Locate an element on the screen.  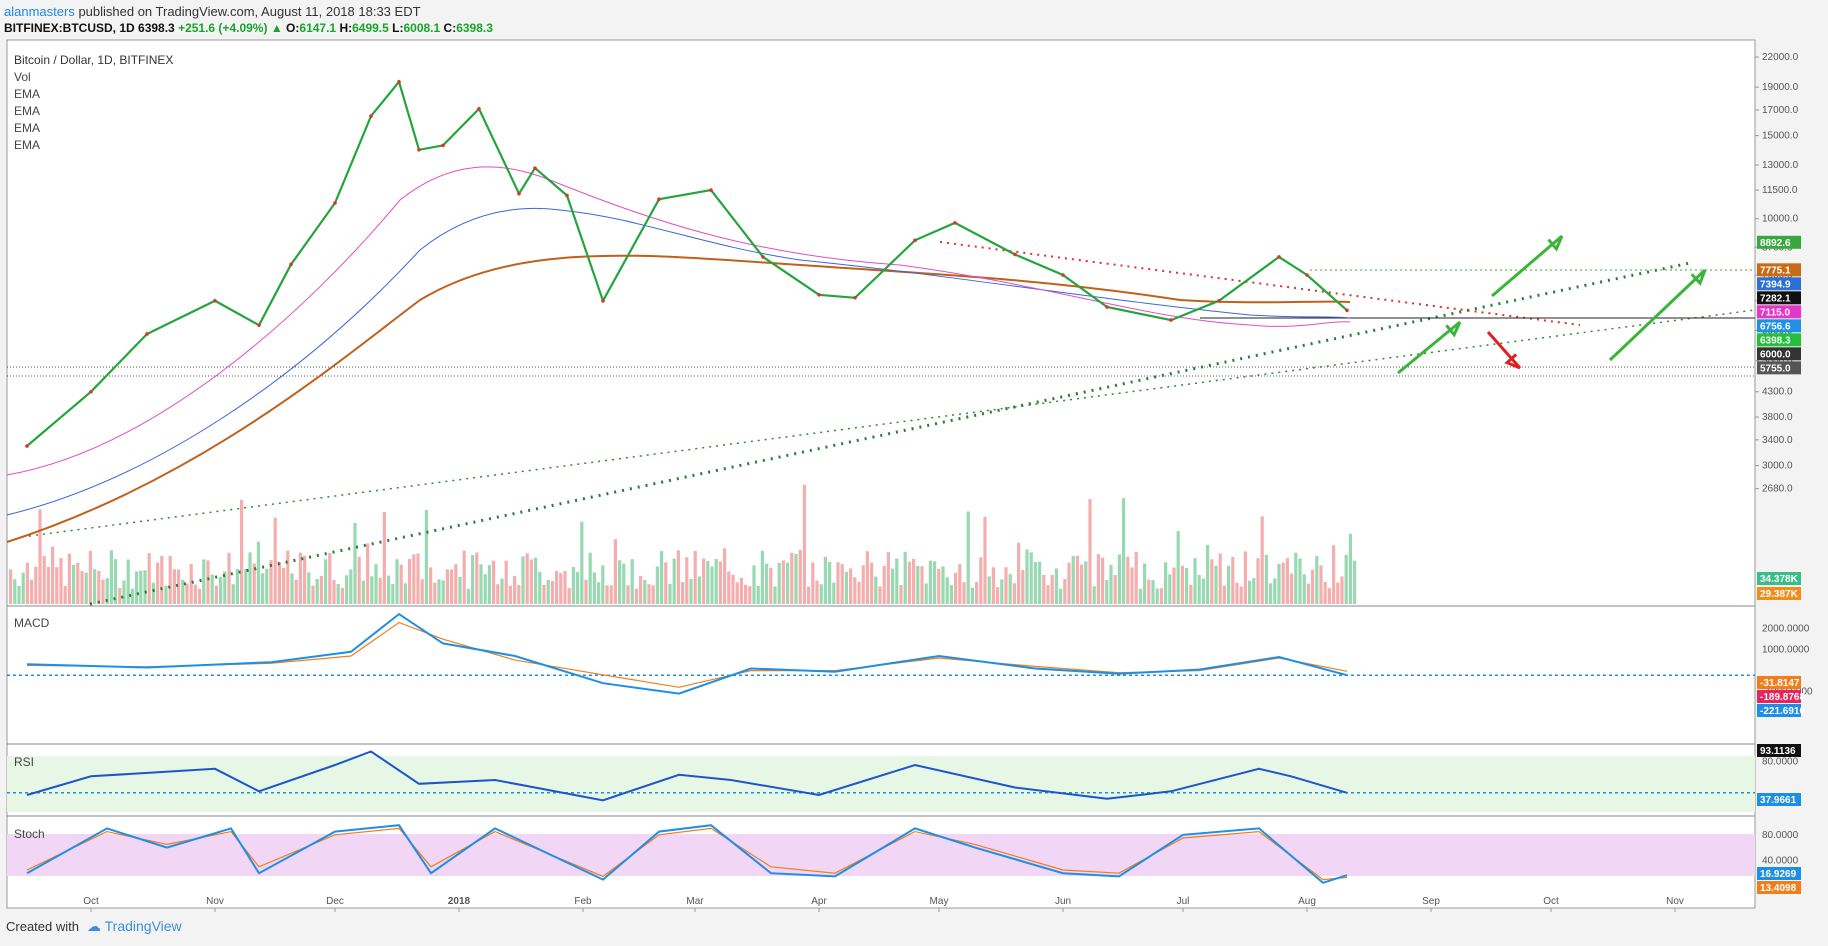
green-arrow-head is located at coordinates (1698, 277).